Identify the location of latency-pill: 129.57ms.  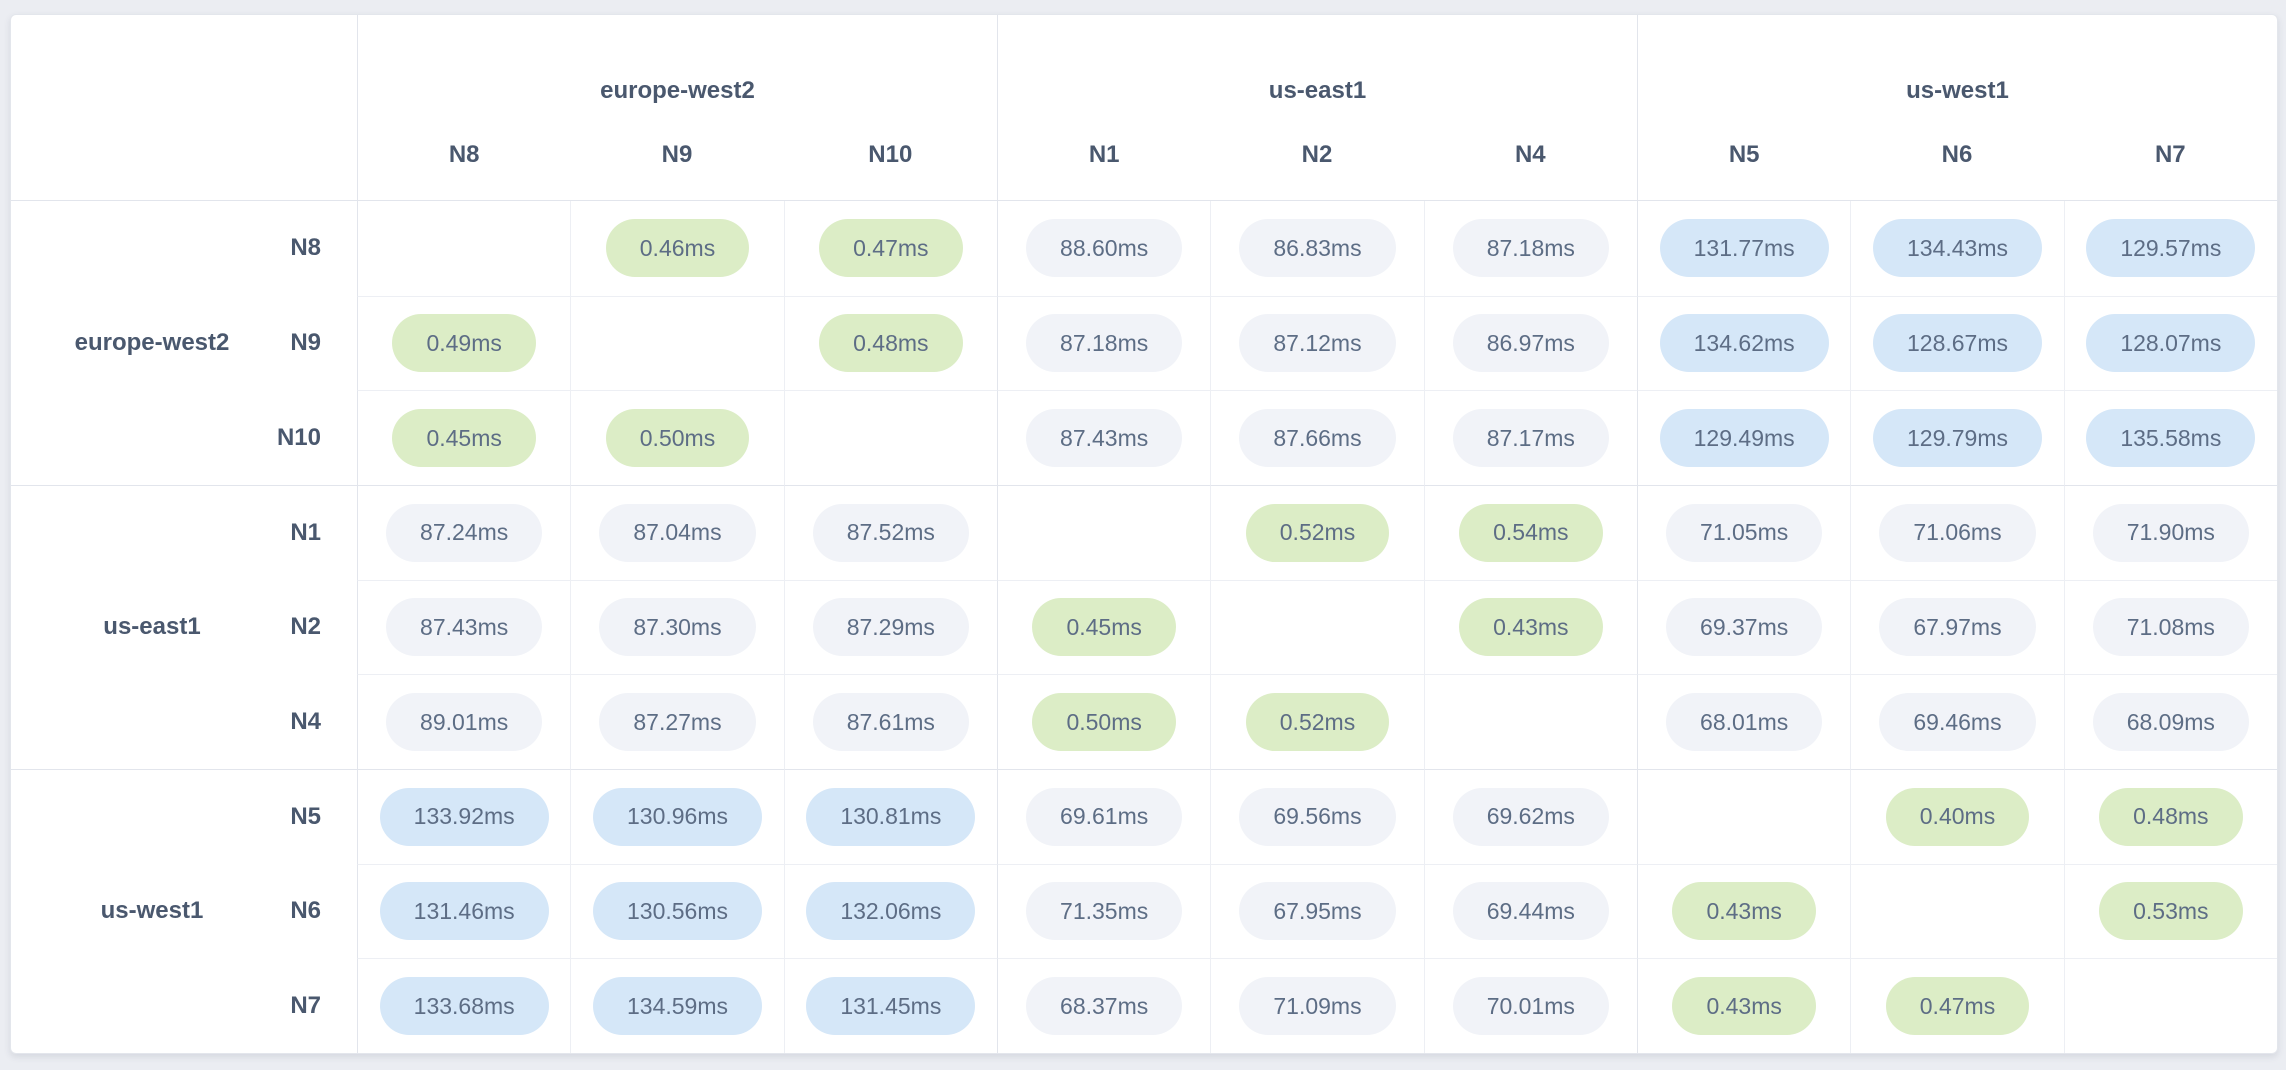
(2171, 248).